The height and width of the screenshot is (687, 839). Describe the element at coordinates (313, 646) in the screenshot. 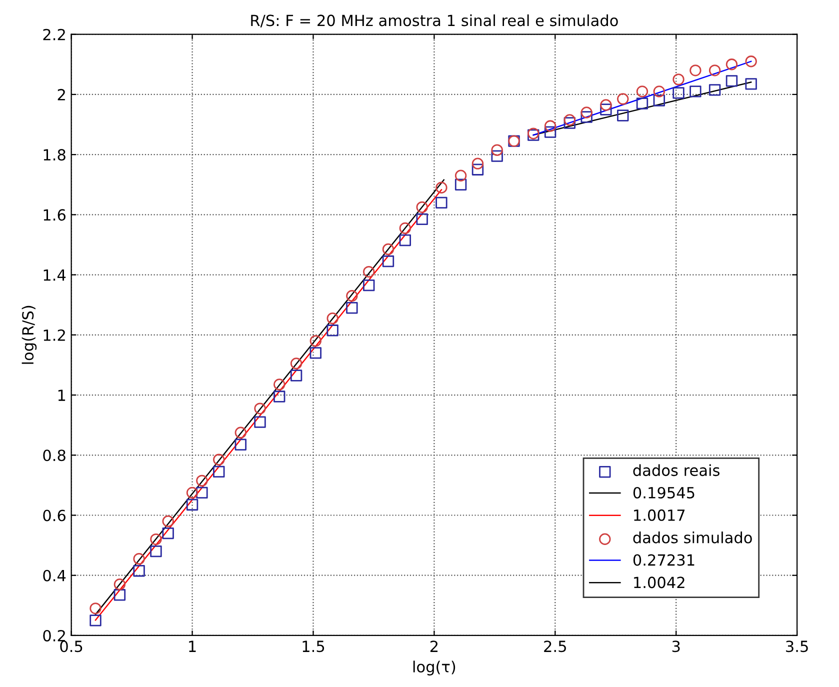

I see `x-tick-label: 1.5` at that location.